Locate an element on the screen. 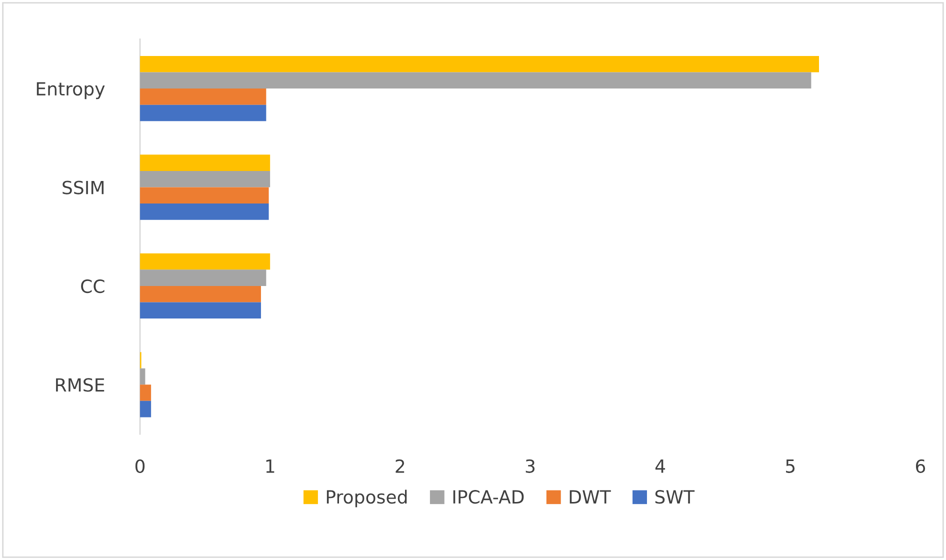 The image size is (946, 560). y-tick-label: Entropy is located at coordinates (70, 91).